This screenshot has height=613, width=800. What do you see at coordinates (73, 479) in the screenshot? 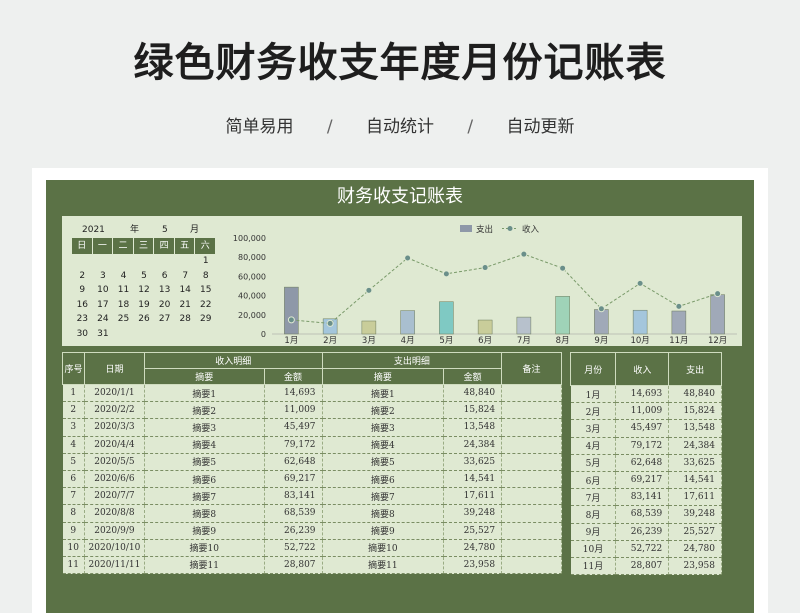
I see `cell-index: 6` at bounding box center [73, 479].